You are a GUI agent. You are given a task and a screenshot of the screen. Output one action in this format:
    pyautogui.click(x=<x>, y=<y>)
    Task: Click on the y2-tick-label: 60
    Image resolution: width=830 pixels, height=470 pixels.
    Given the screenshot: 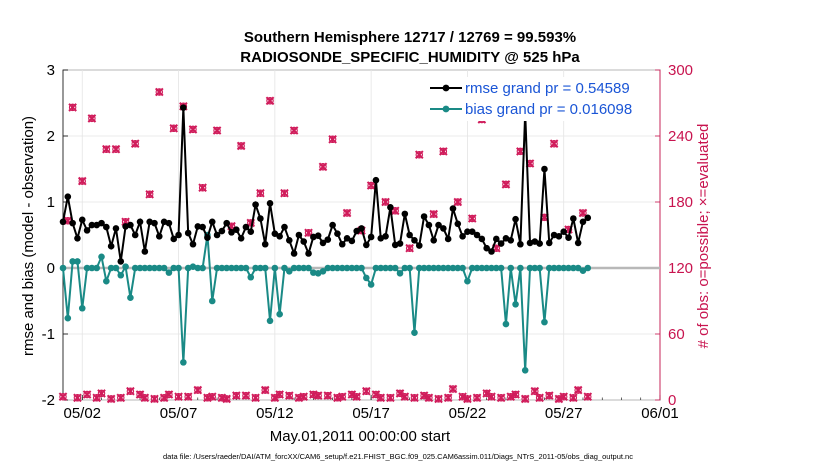 What is the action you would take?
    pyautogui.click(x=676, y=334)
    